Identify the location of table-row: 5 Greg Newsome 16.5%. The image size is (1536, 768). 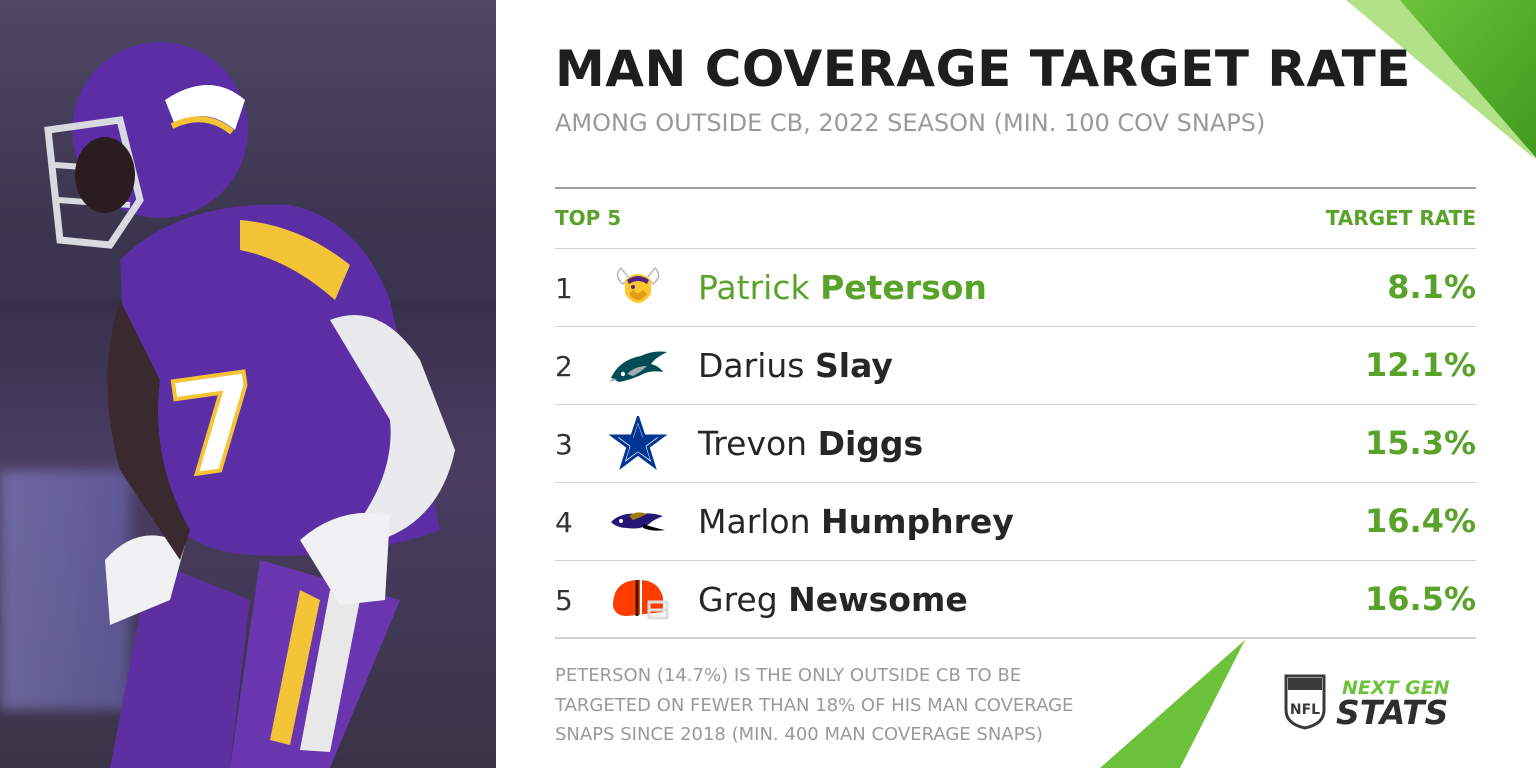
(1015, 599).